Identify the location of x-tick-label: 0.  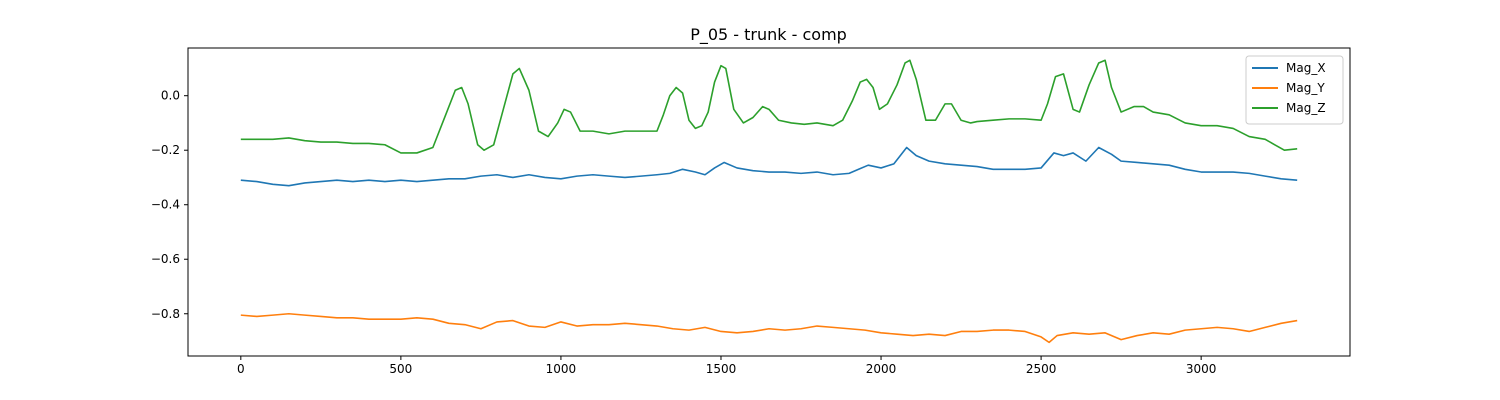
(241, 369).